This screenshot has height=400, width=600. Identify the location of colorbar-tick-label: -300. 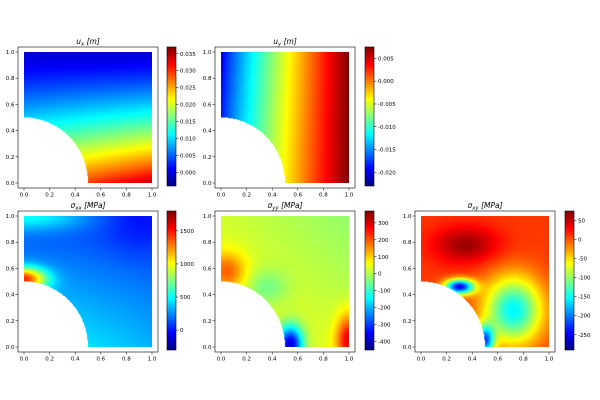
(384, 326).